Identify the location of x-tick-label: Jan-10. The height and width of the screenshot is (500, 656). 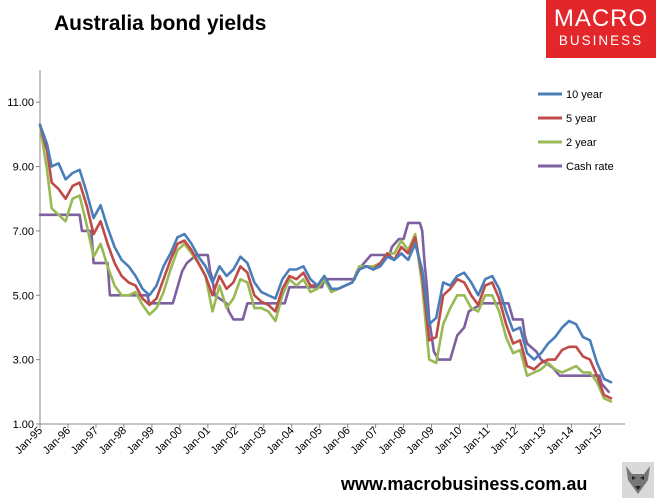
(448, 441).